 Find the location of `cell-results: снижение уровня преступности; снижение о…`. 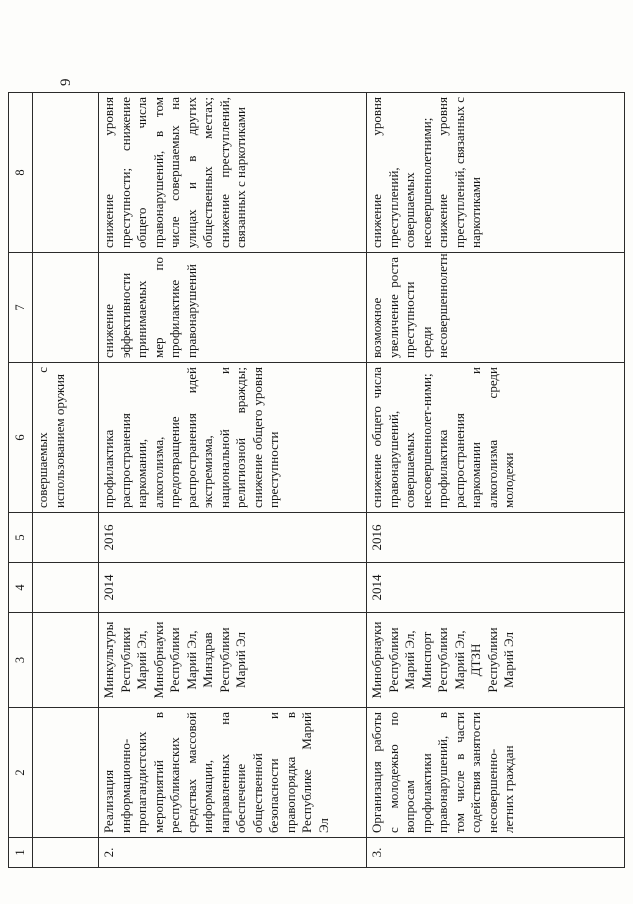

cell-results: снижение уровня преступности; снижение о… is located at coordinates (232, 172).